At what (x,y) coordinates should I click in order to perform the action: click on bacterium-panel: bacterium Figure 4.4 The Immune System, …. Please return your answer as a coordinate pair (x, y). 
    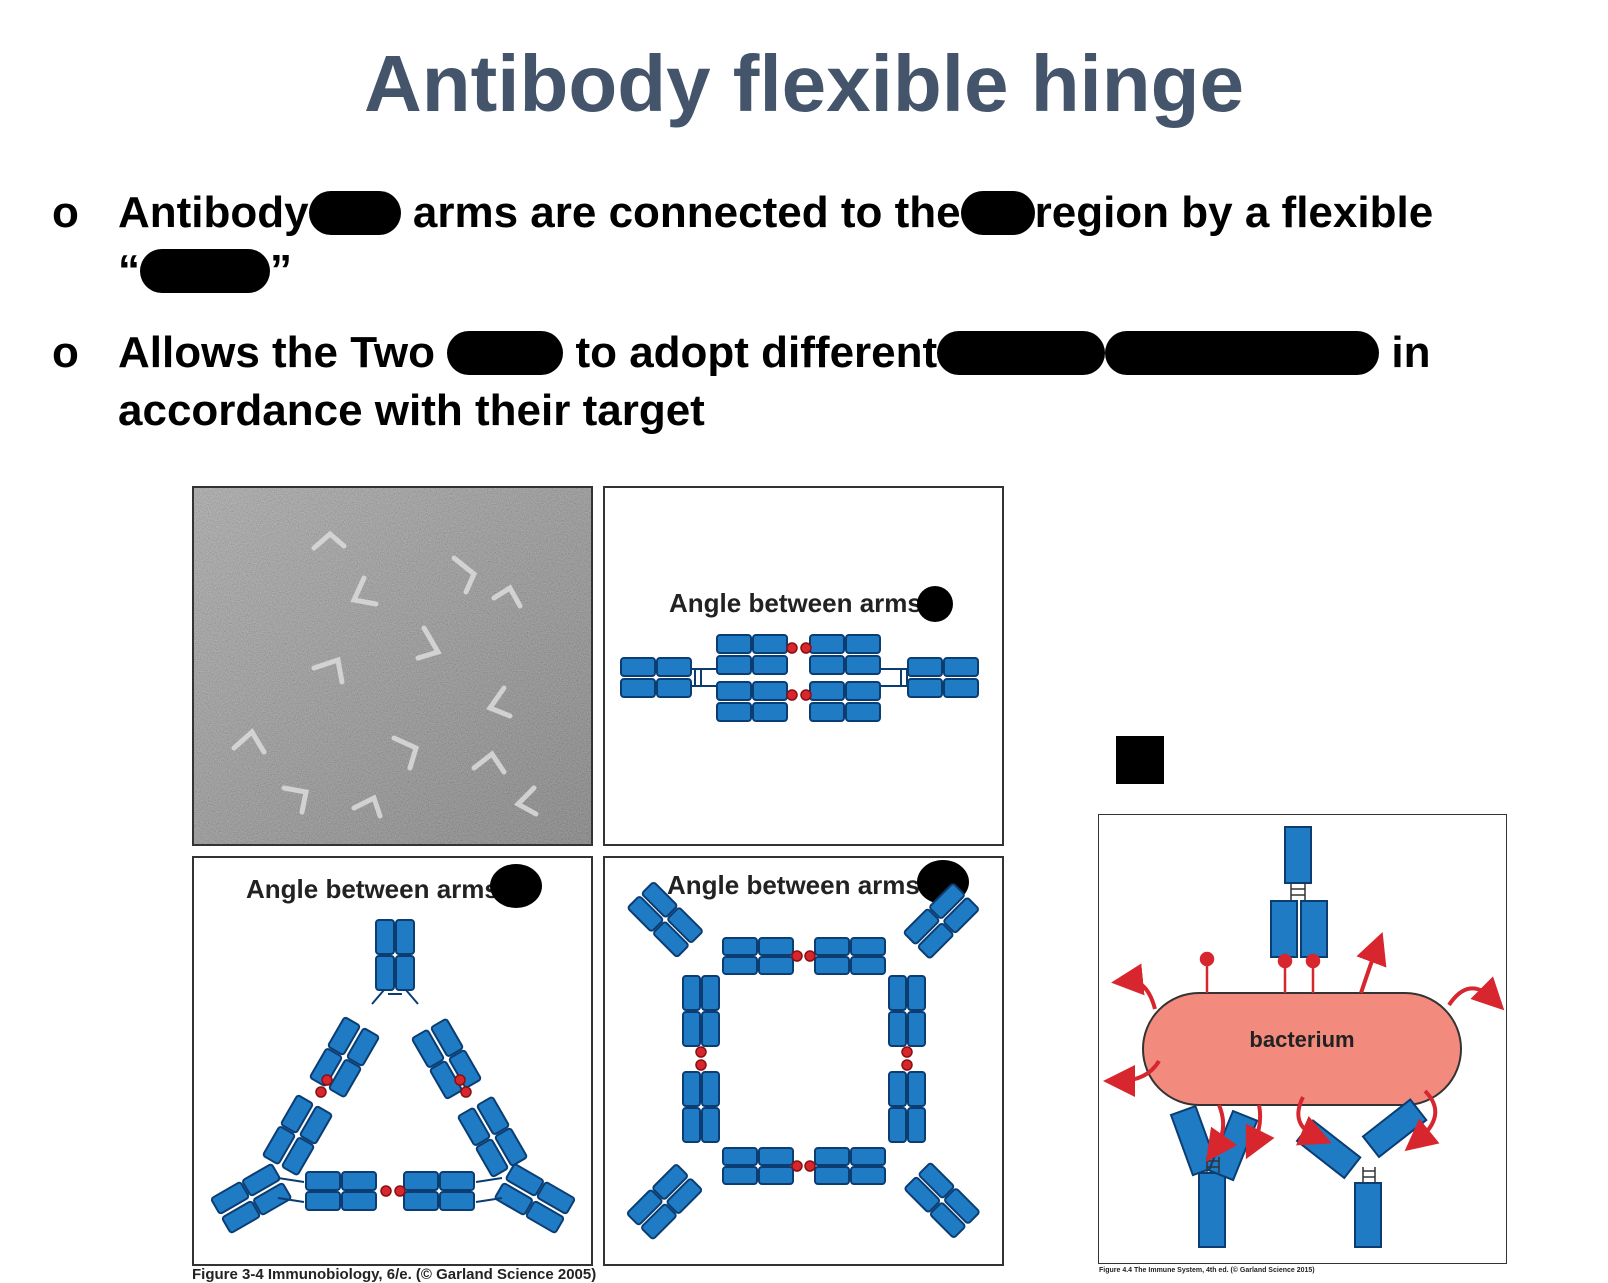
    Looking at the image, I should click on (1302, 1044).